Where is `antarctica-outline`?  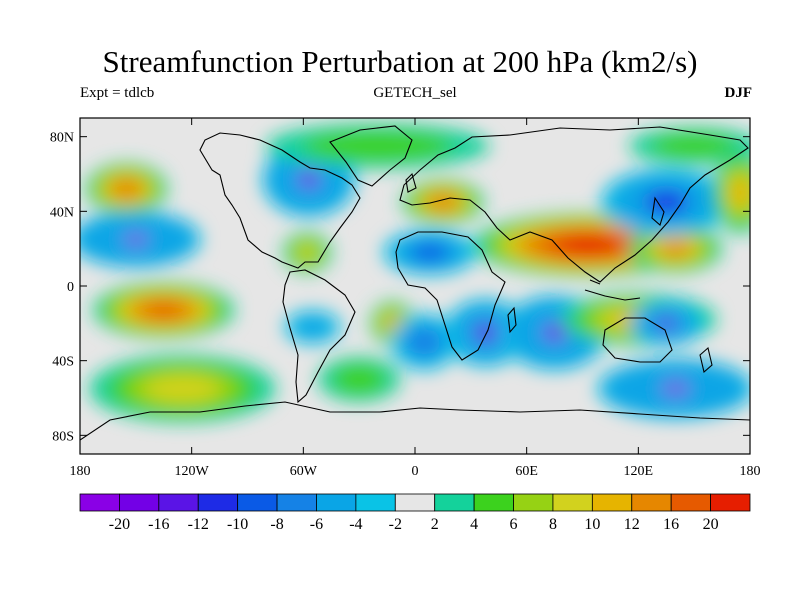 antarctica-outline is located at coordinates (415, 421).